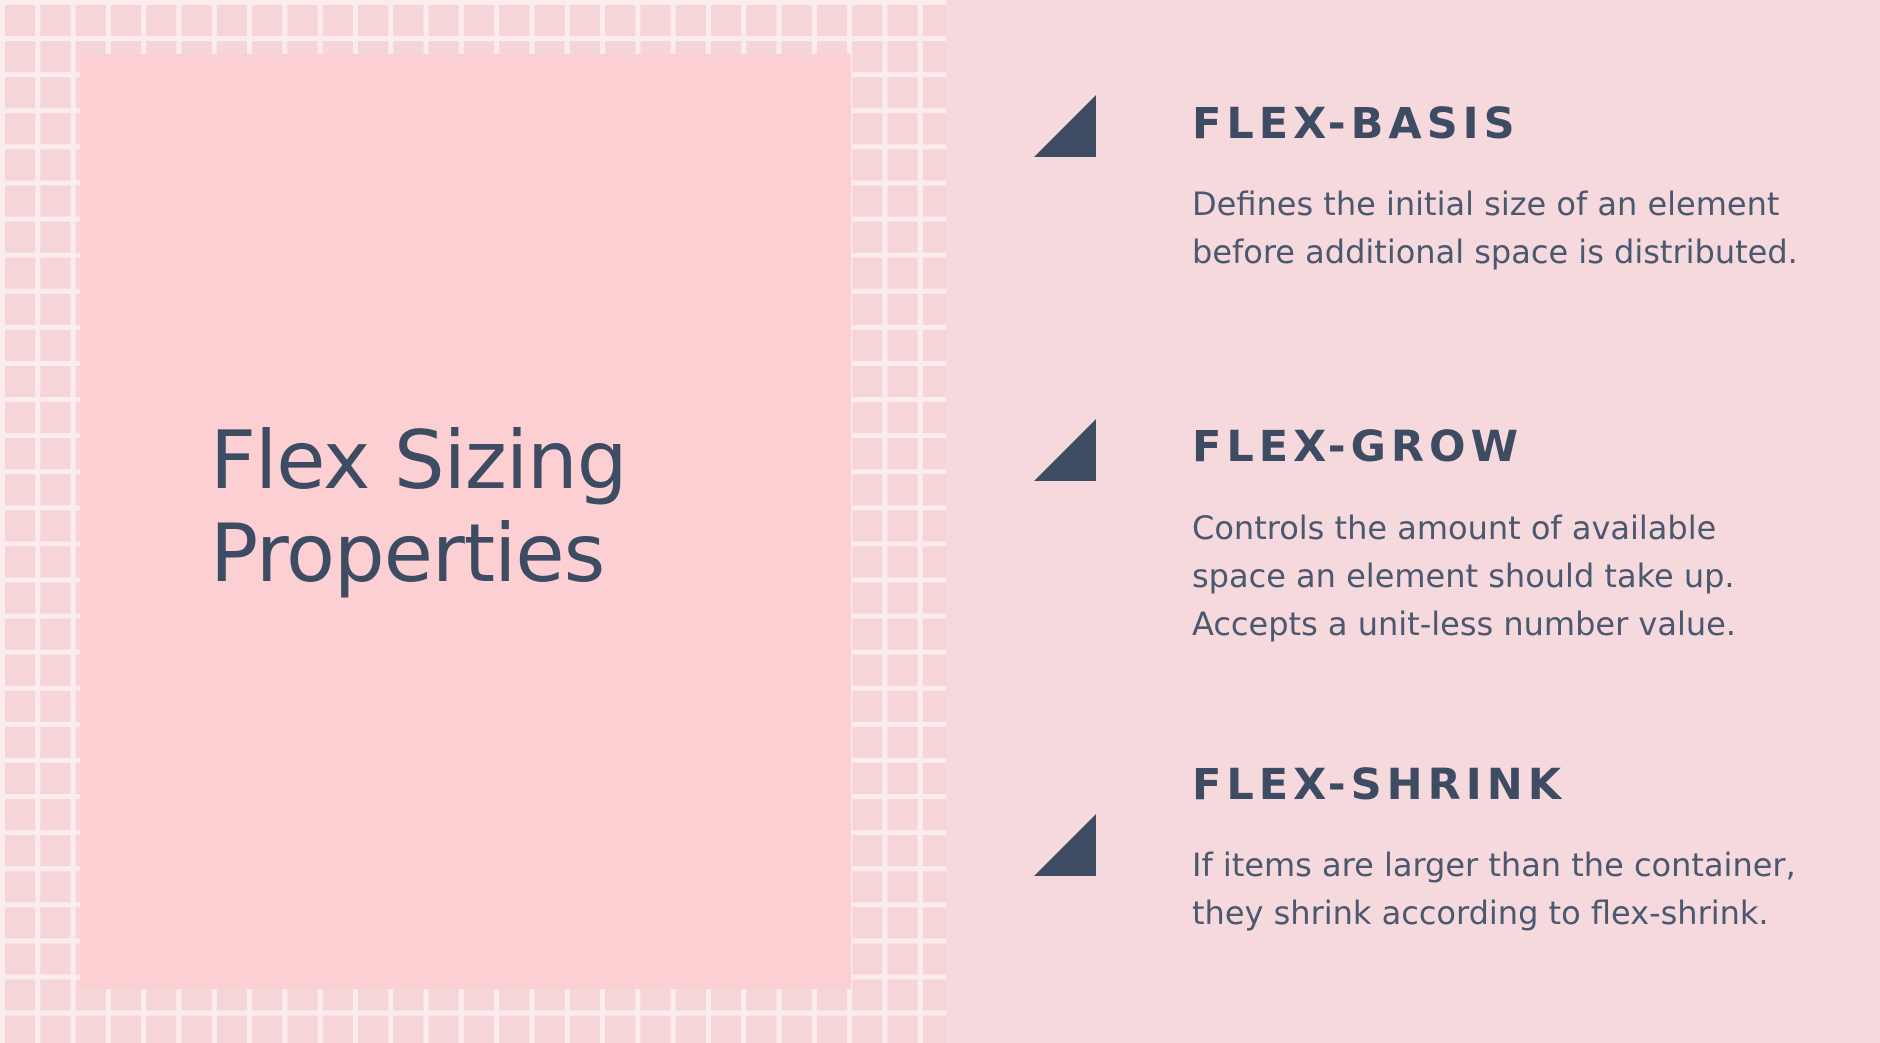  Describe the element at coordinates (419, 460) in the screenshot. I see `slide-title-line-1: Flex Sizing` at that location.